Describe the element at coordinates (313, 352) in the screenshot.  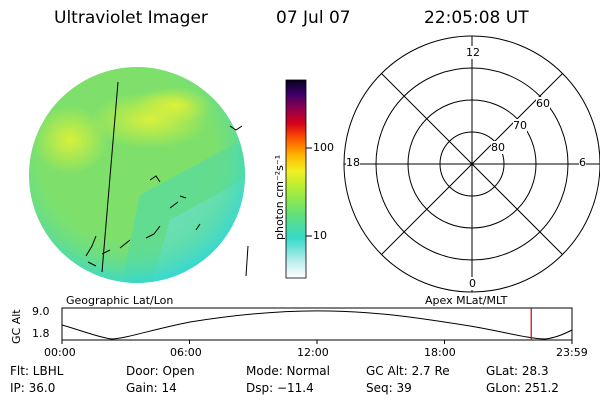
I see `orbit-x-tick-label: 12:00` at that location.